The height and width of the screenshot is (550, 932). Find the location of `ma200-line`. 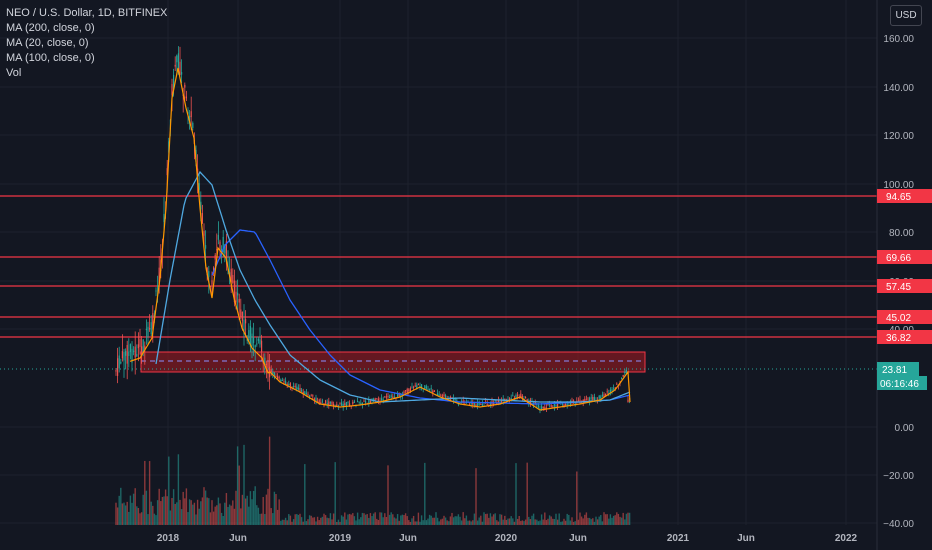

ma200-line is located at coordinates (421, 317).